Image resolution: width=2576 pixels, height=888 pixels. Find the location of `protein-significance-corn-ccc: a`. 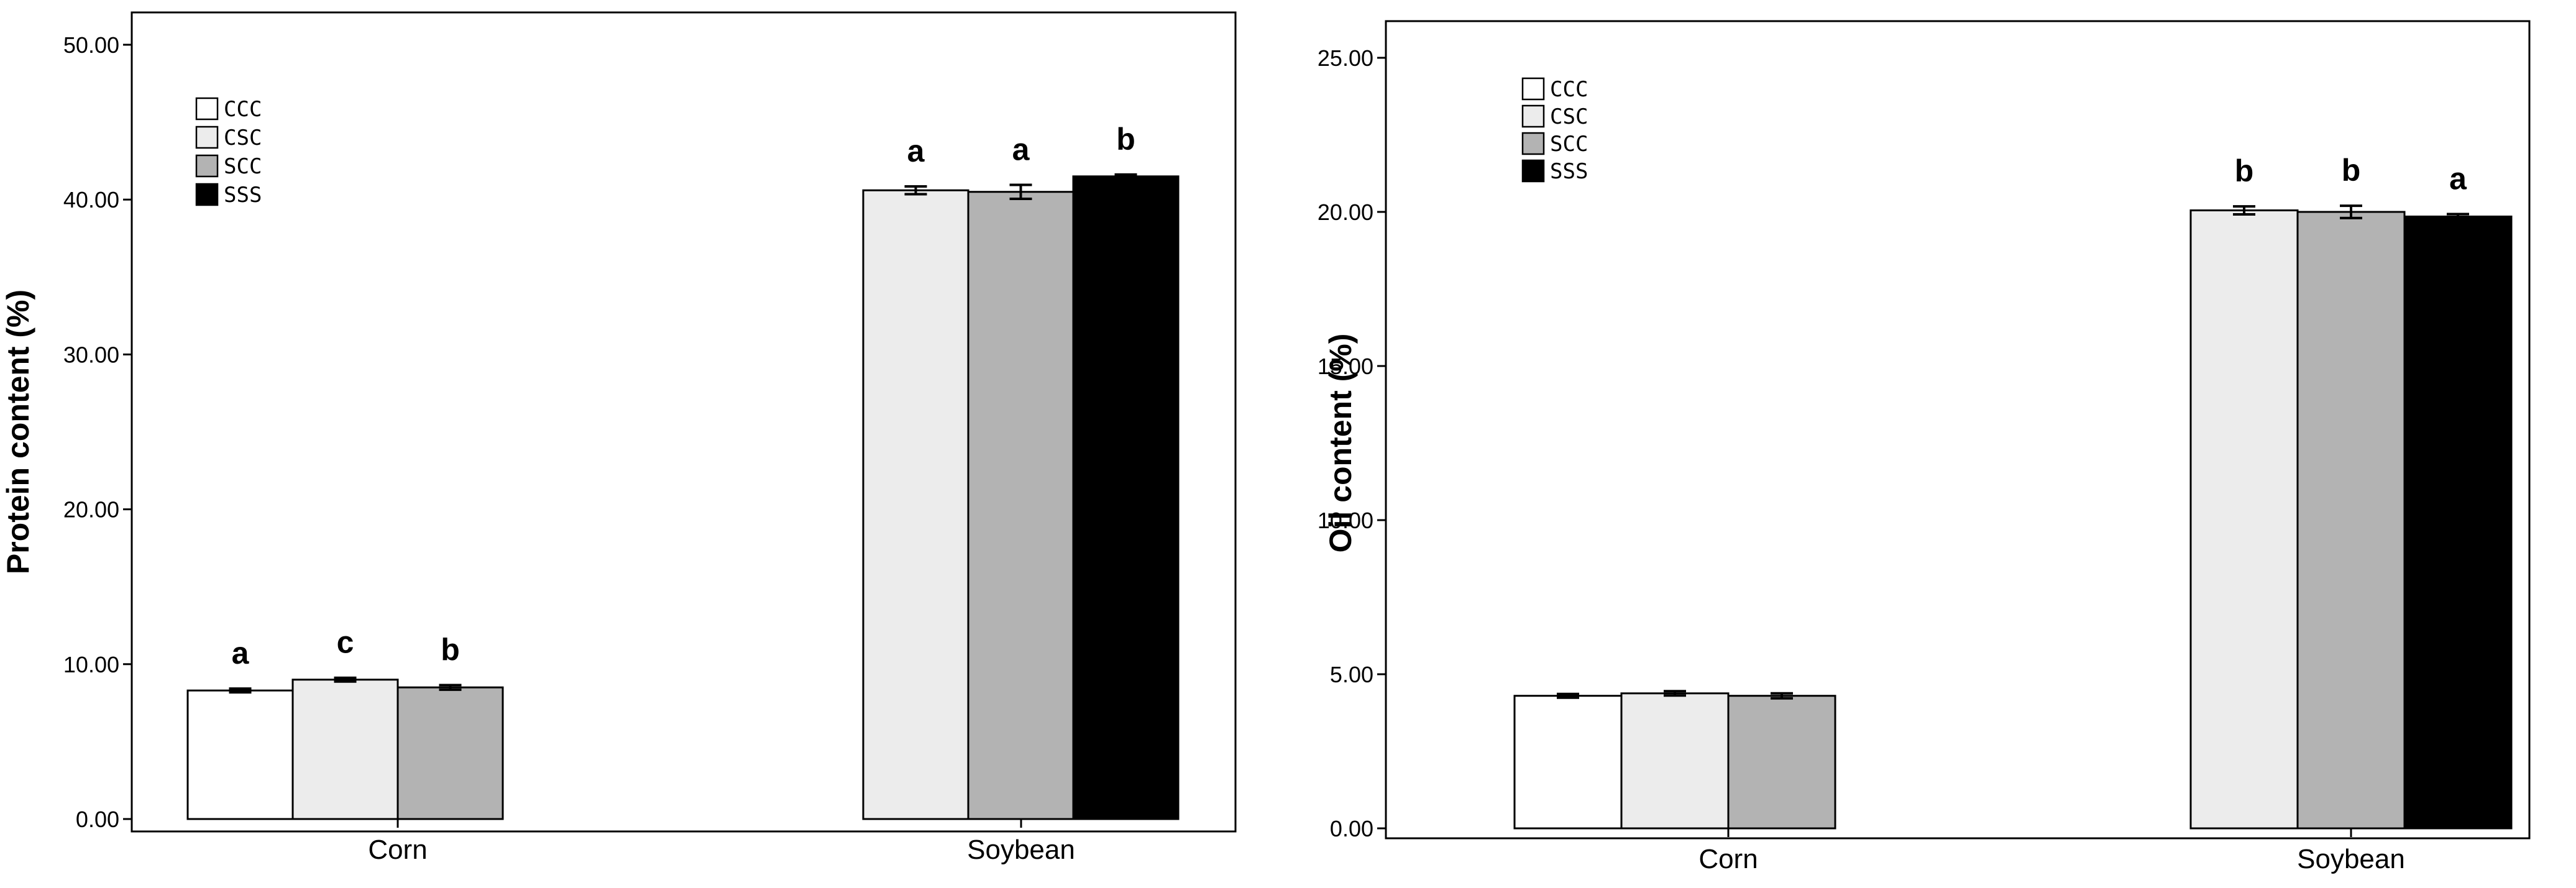

protein-significance-corn-ccc: a is located at coordinates (241, 653).